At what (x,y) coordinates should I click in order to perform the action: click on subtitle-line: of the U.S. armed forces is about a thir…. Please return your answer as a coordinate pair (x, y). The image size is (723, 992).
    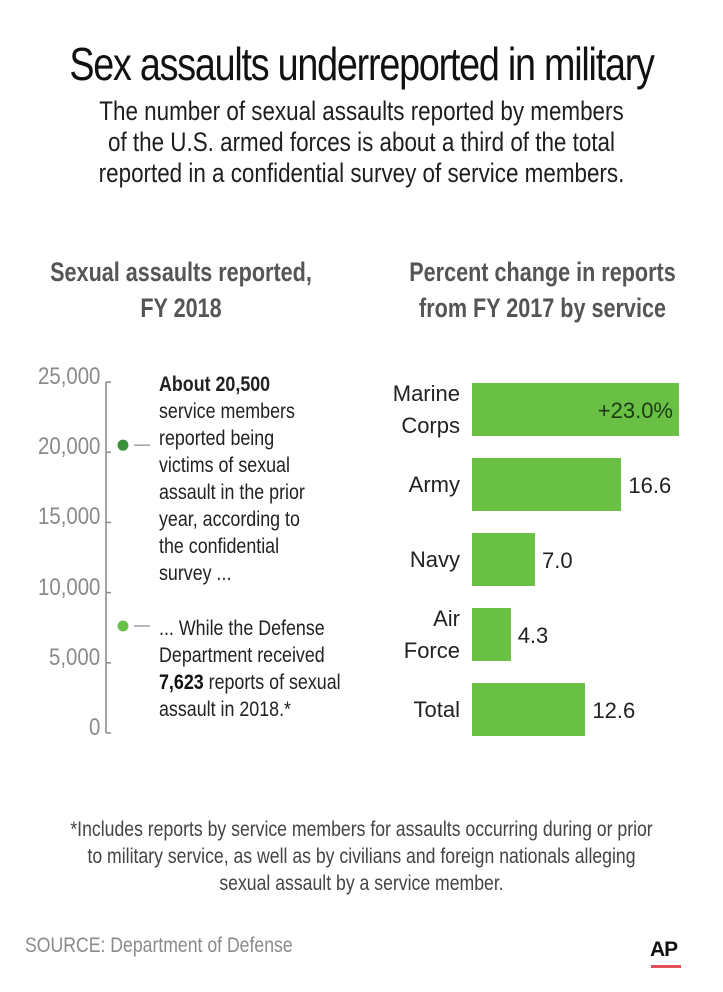
    Looking at the image, I should click on (361, 142).